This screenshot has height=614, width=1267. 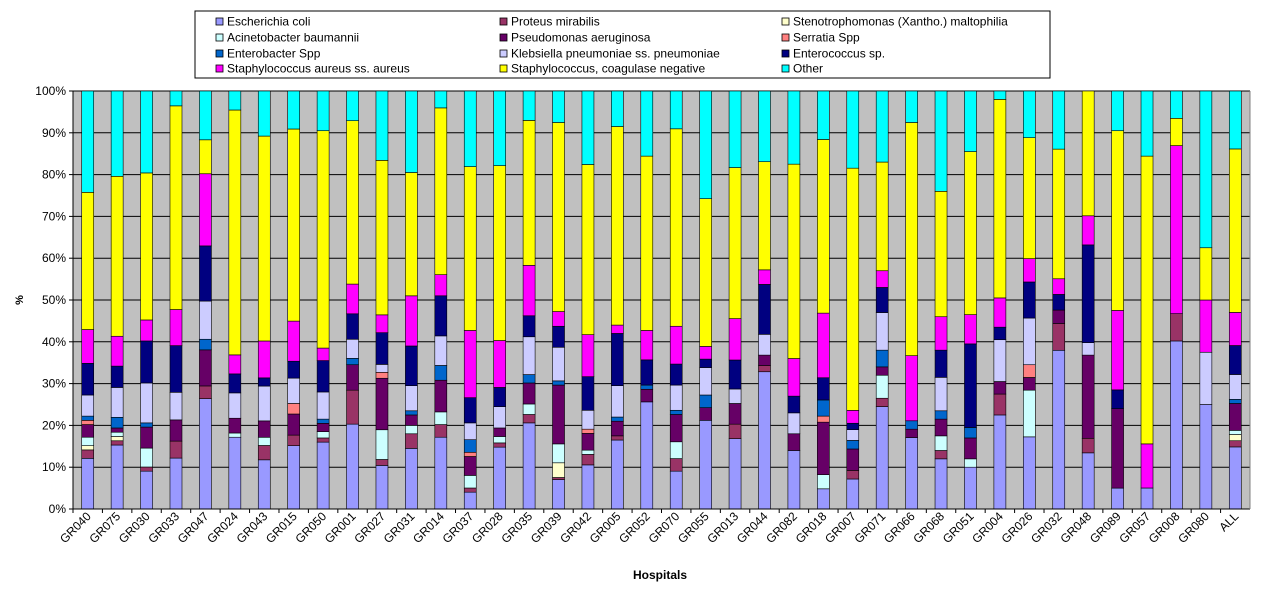 What do you see at coordinates (608, 69) in the screenshot?
I see `legend-label: Staphylococcus, coagulase negative` at bounding box center [608, 69].